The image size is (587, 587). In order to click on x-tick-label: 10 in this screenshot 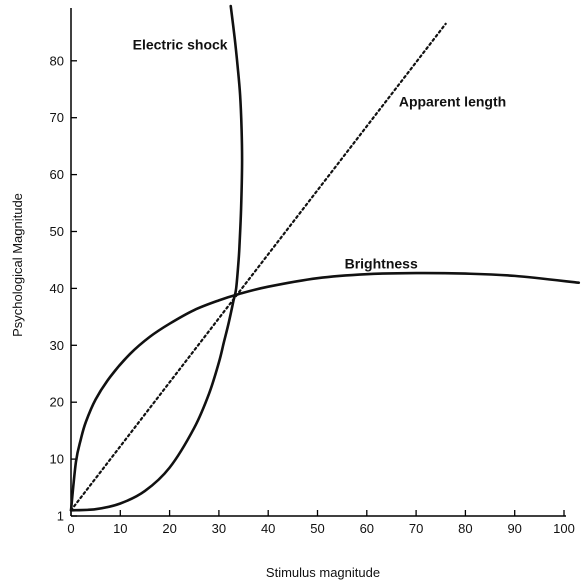, I will do `click(120, 528)`.